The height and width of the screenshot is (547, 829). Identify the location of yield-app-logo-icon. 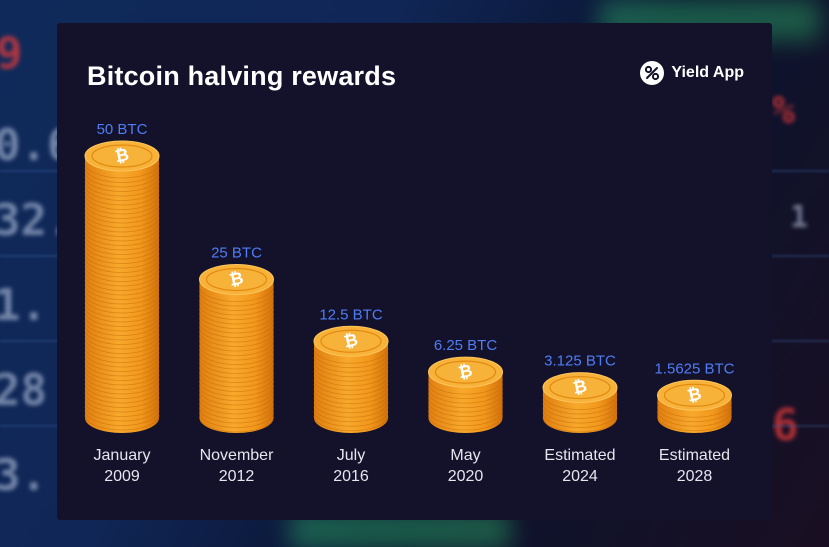
(652, 73).